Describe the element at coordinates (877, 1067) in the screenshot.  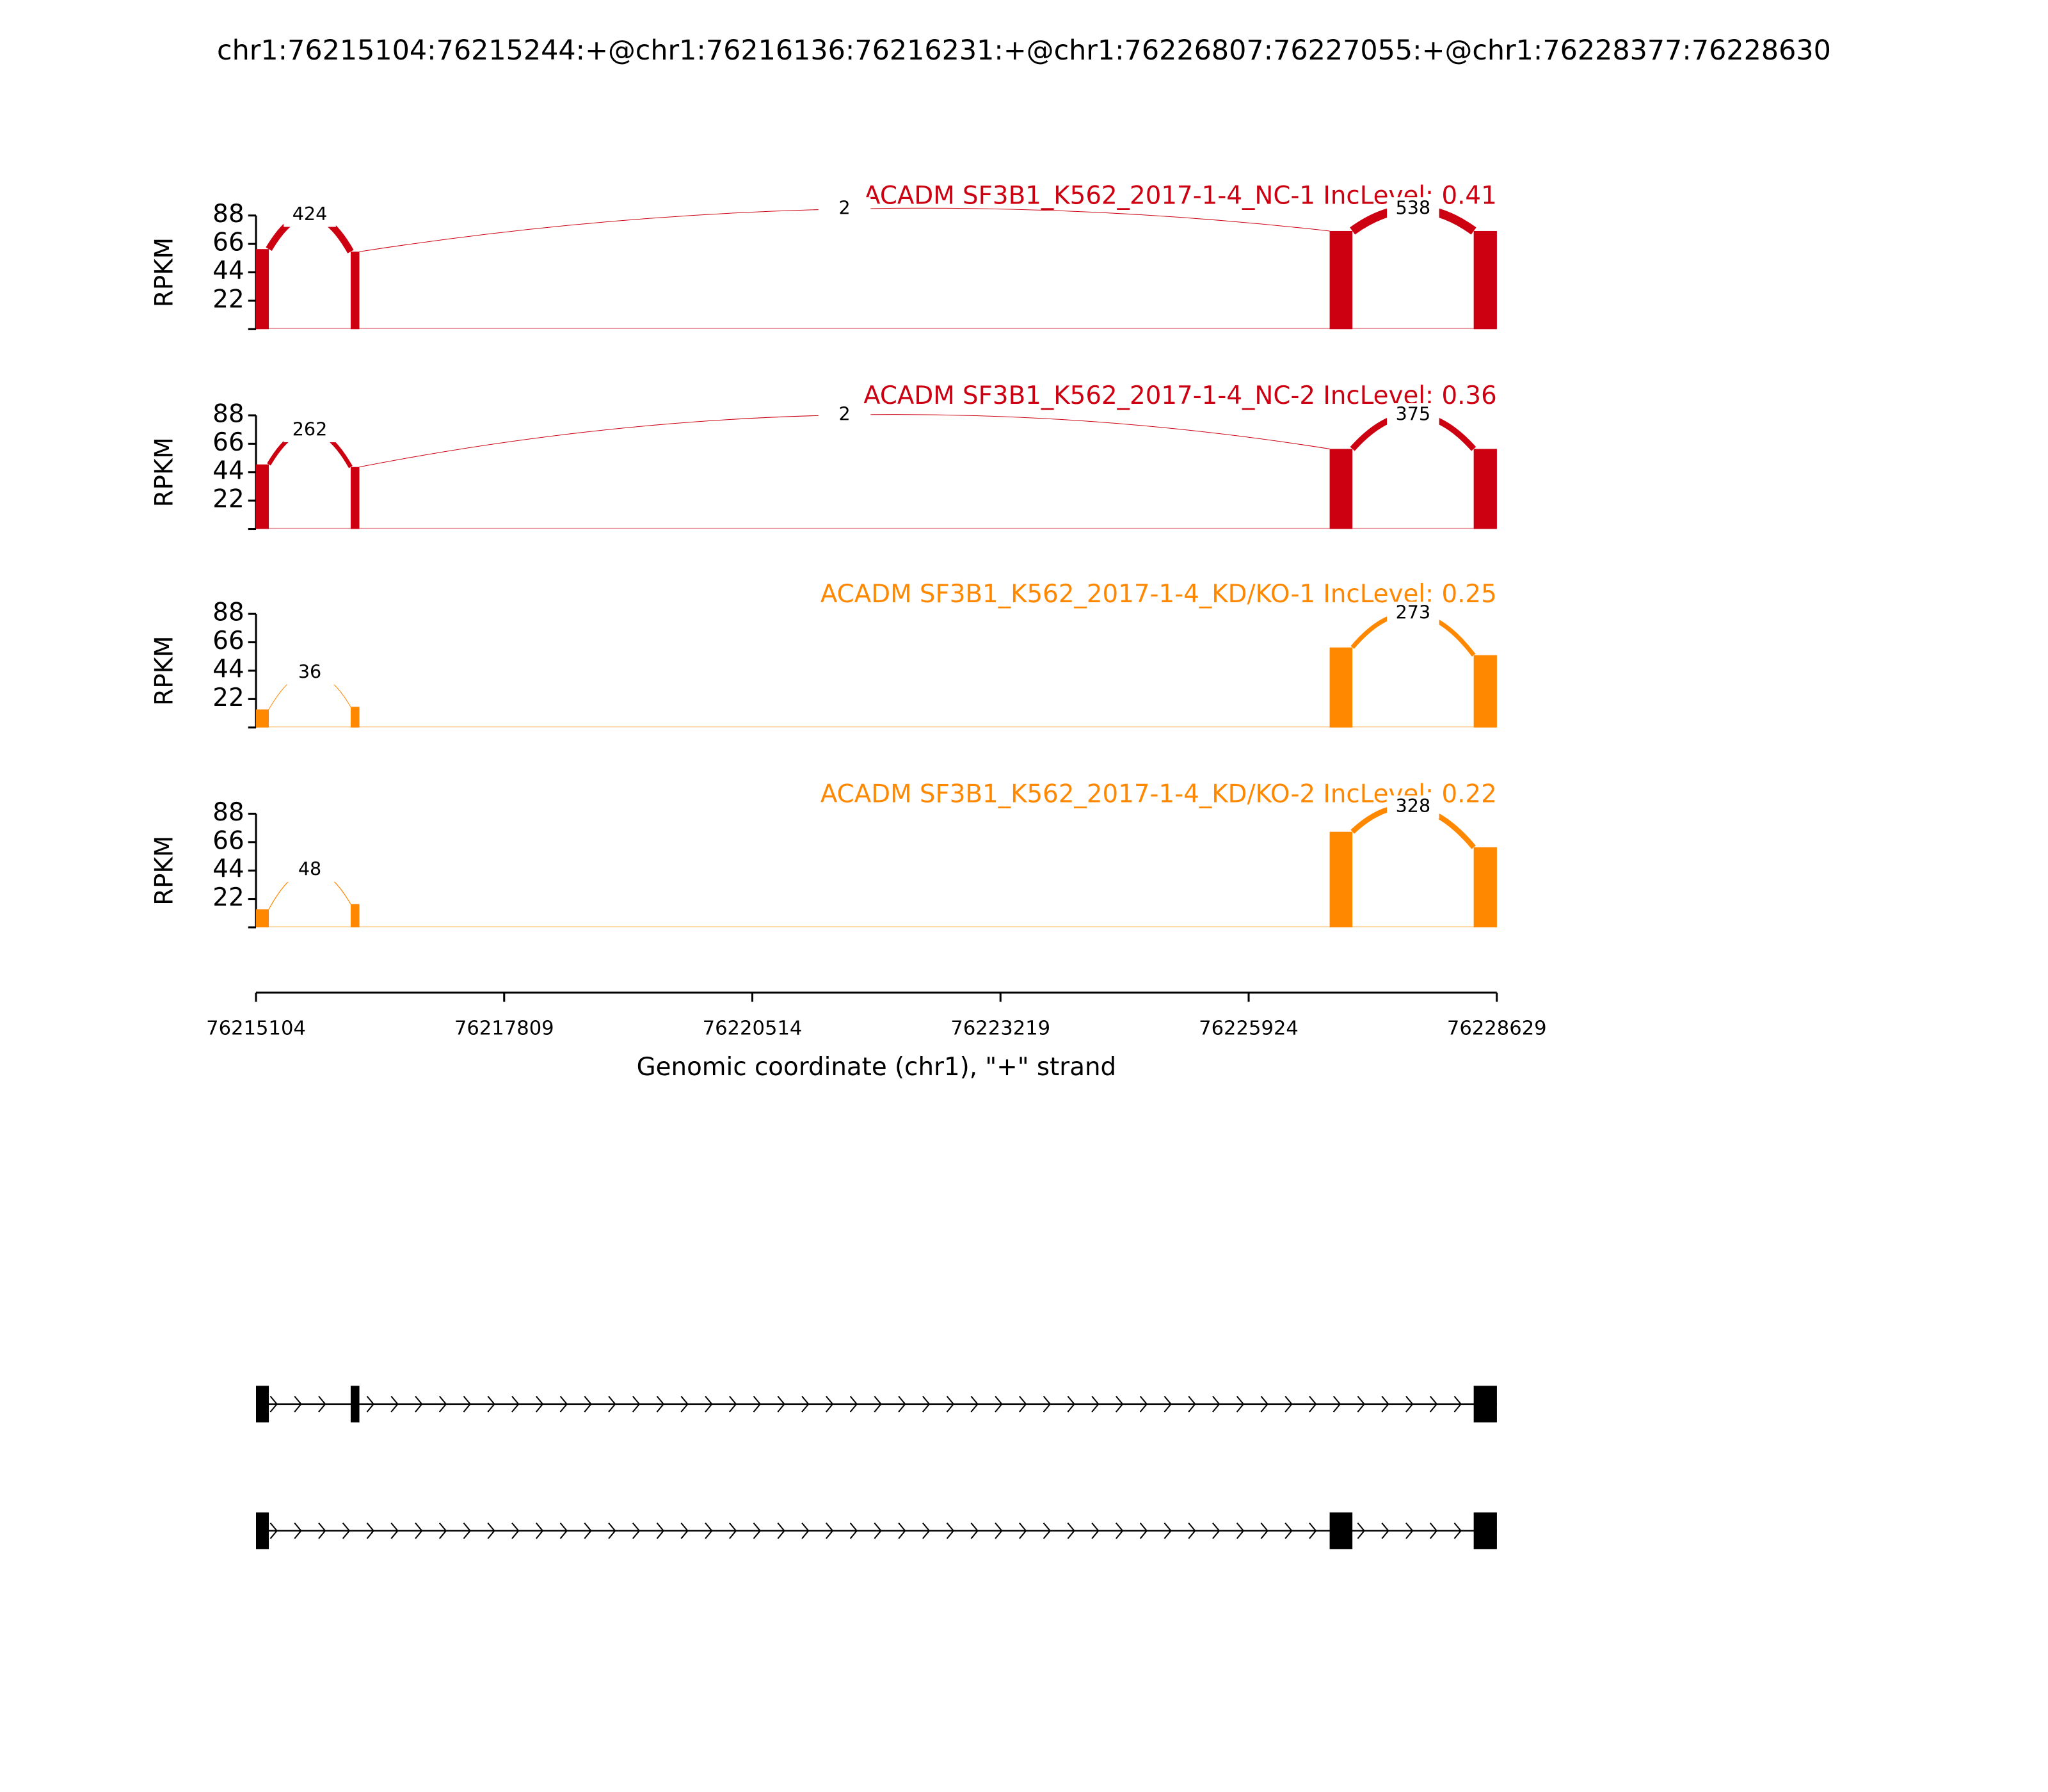
I see `x-axis-label: Genomic coordinate (chr1), "+" strand` at that location.